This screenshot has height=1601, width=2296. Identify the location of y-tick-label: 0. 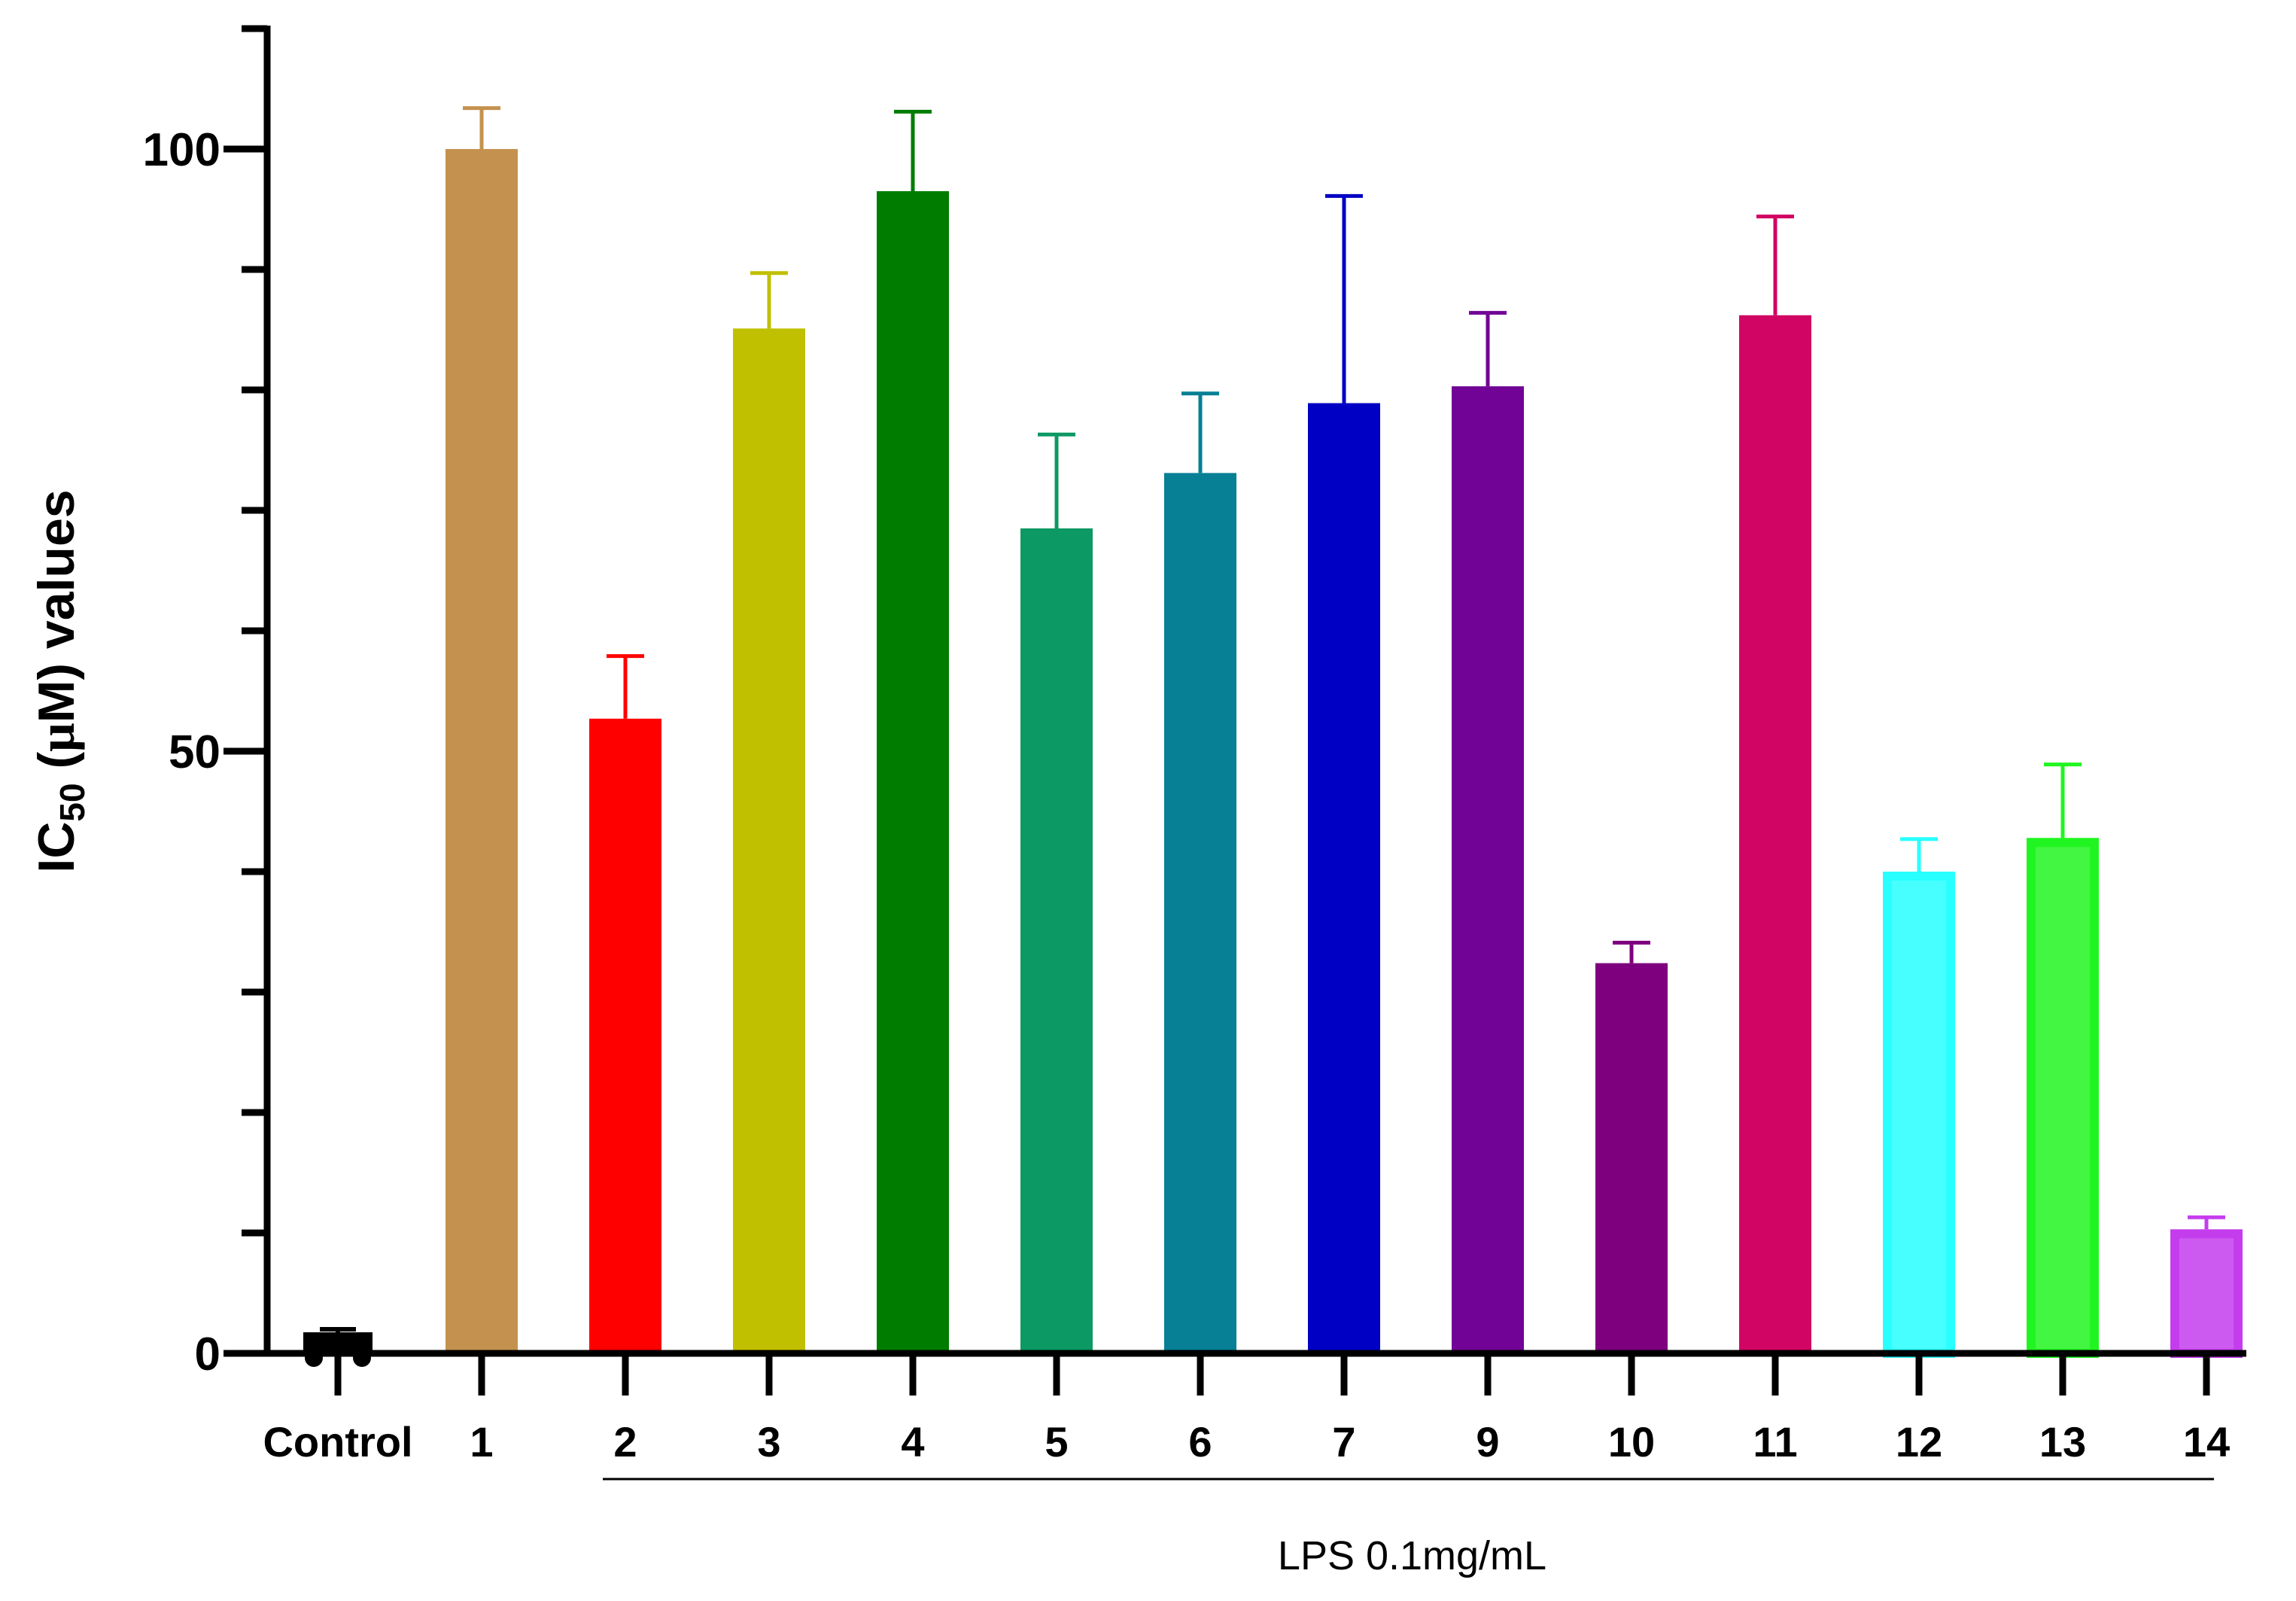
(207, 1354).